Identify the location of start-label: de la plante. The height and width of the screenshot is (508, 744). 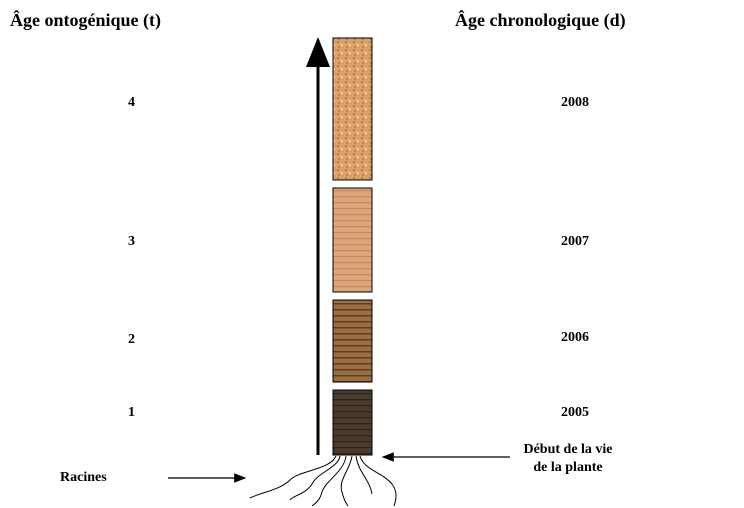
(567, 467).